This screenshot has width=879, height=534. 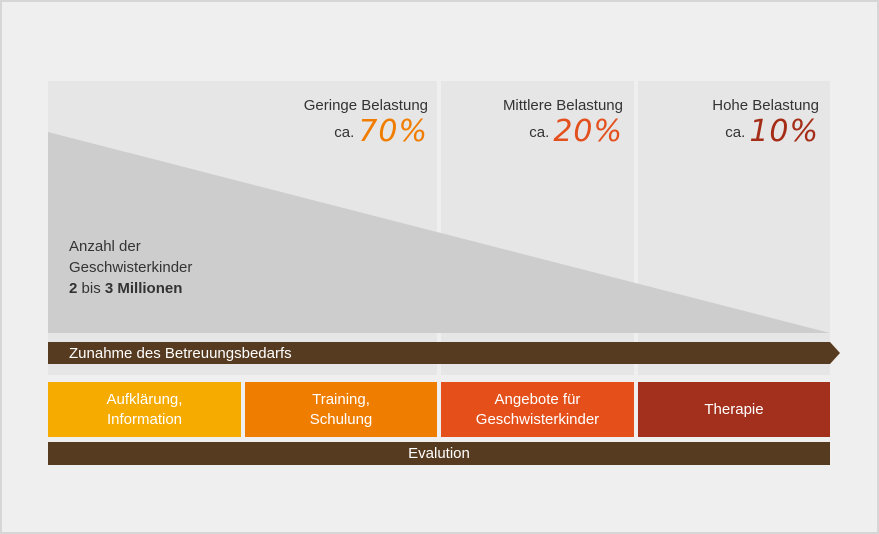 I want to click on care-need-arrow-shape, so click(x=444, y=353).